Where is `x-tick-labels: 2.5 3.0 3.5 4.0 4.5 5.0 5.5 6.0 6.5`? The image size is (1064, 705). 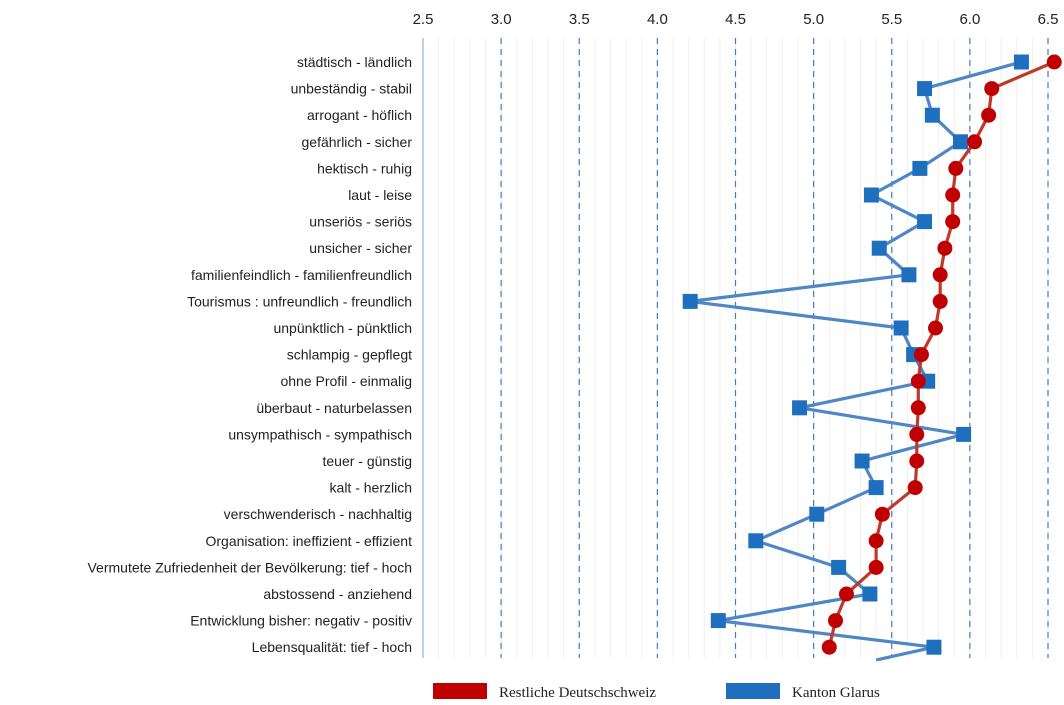 x-tick-labels: 2.5 3.0 3.5 4.0 4.5 5.0 5.5 6.0 6.5 is located at coordinates (736, 19).